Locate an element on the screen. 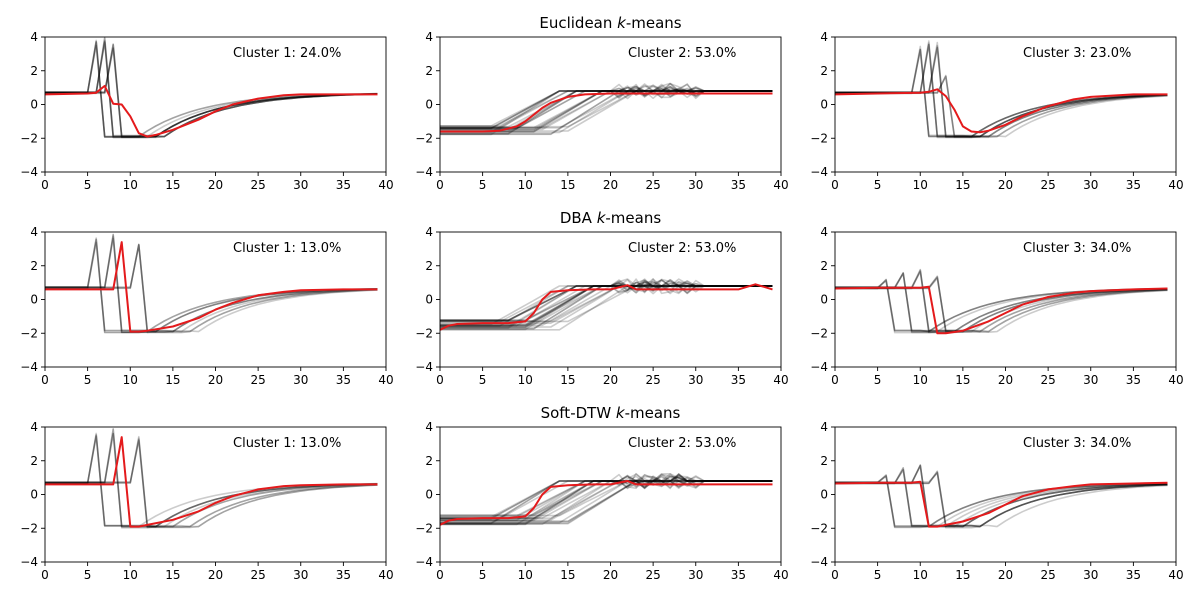  row-title: Soft-DTW k-means is located at coordinates (611, 413).